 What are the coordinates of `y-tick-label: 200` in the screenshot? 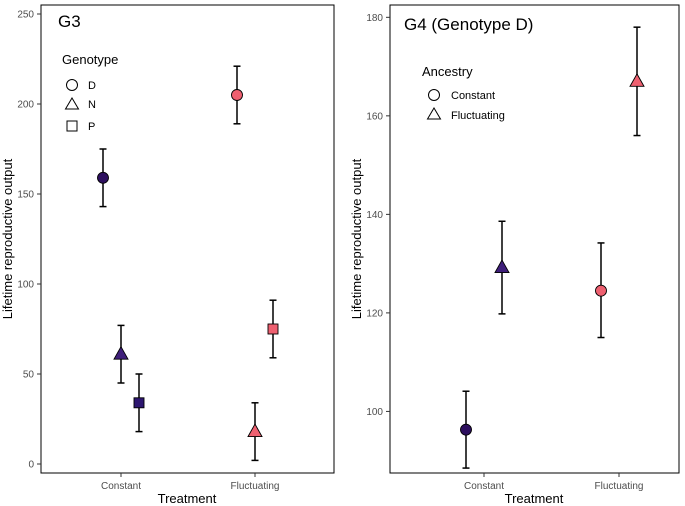 It's located at (25, 105).